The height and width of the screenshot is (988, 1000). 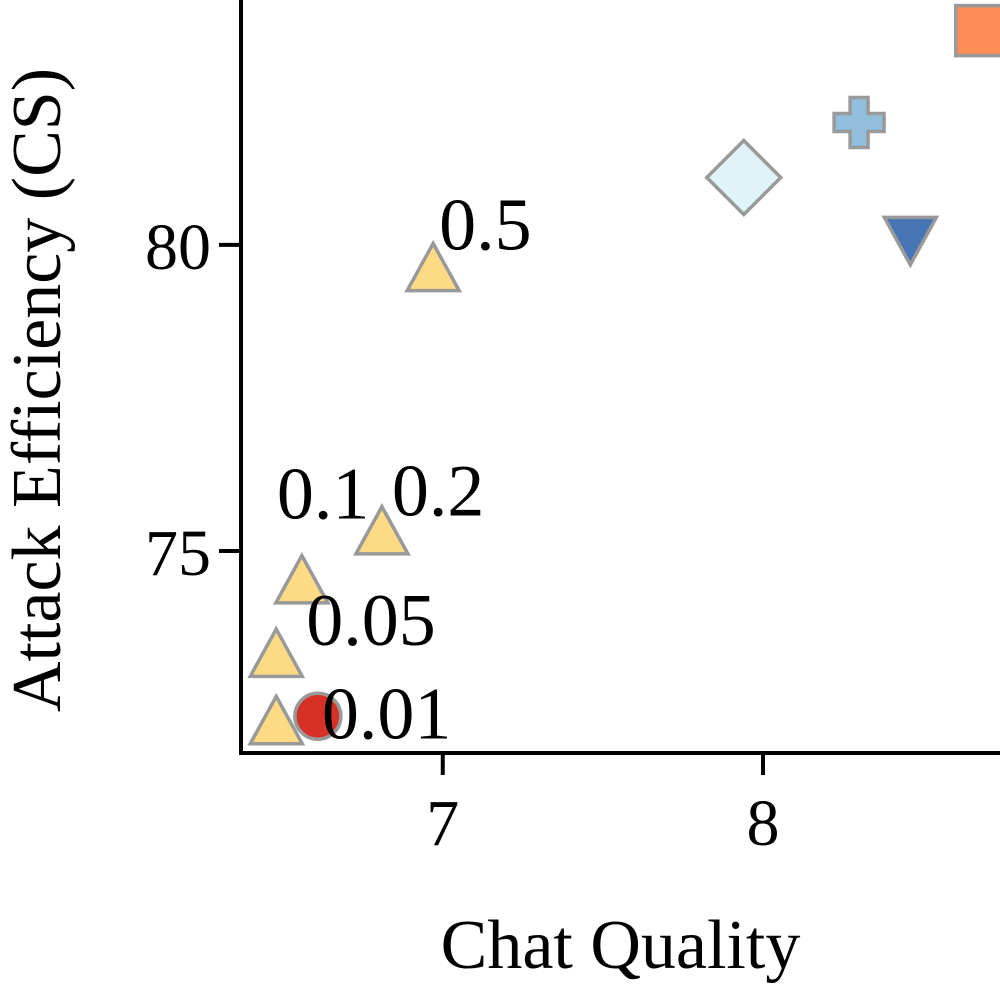 What do you see at coordinates (485, 225) in the screenshot?
I see `point-label: 0.5` at bounding box center [485, 225].